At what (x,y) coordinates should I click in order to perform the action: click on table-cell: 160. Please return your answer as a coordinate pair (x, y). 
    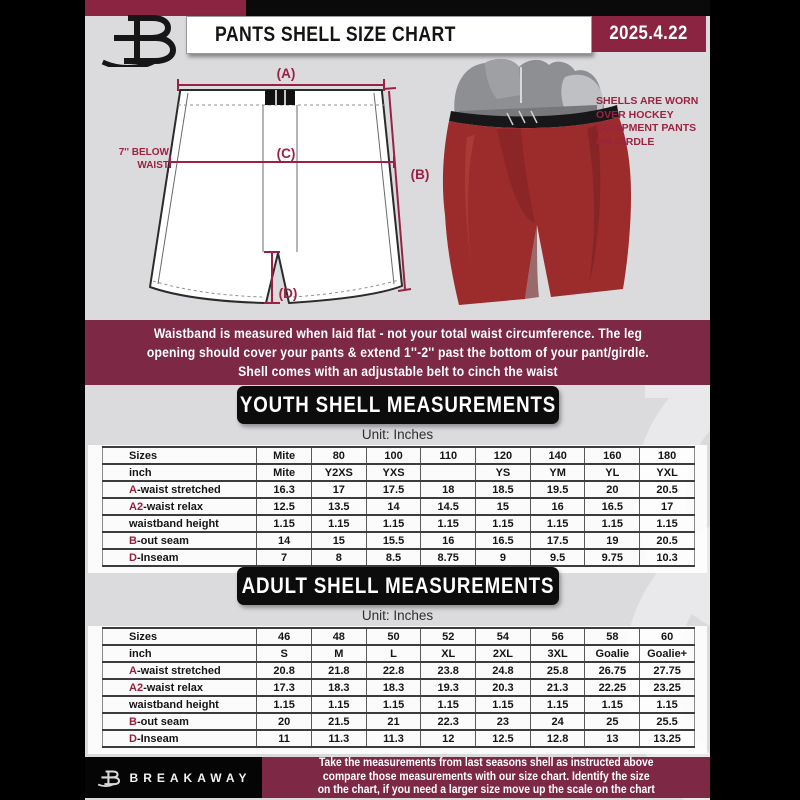
    Looking at the image, I should click on (612, 455).